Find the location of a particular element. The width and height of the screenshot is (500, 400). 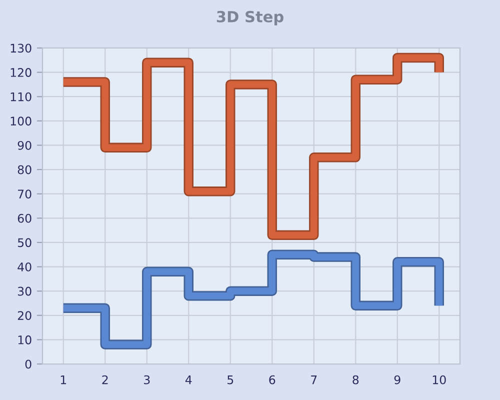

x-tick-label: 6 is located at coordinates (272, 379).